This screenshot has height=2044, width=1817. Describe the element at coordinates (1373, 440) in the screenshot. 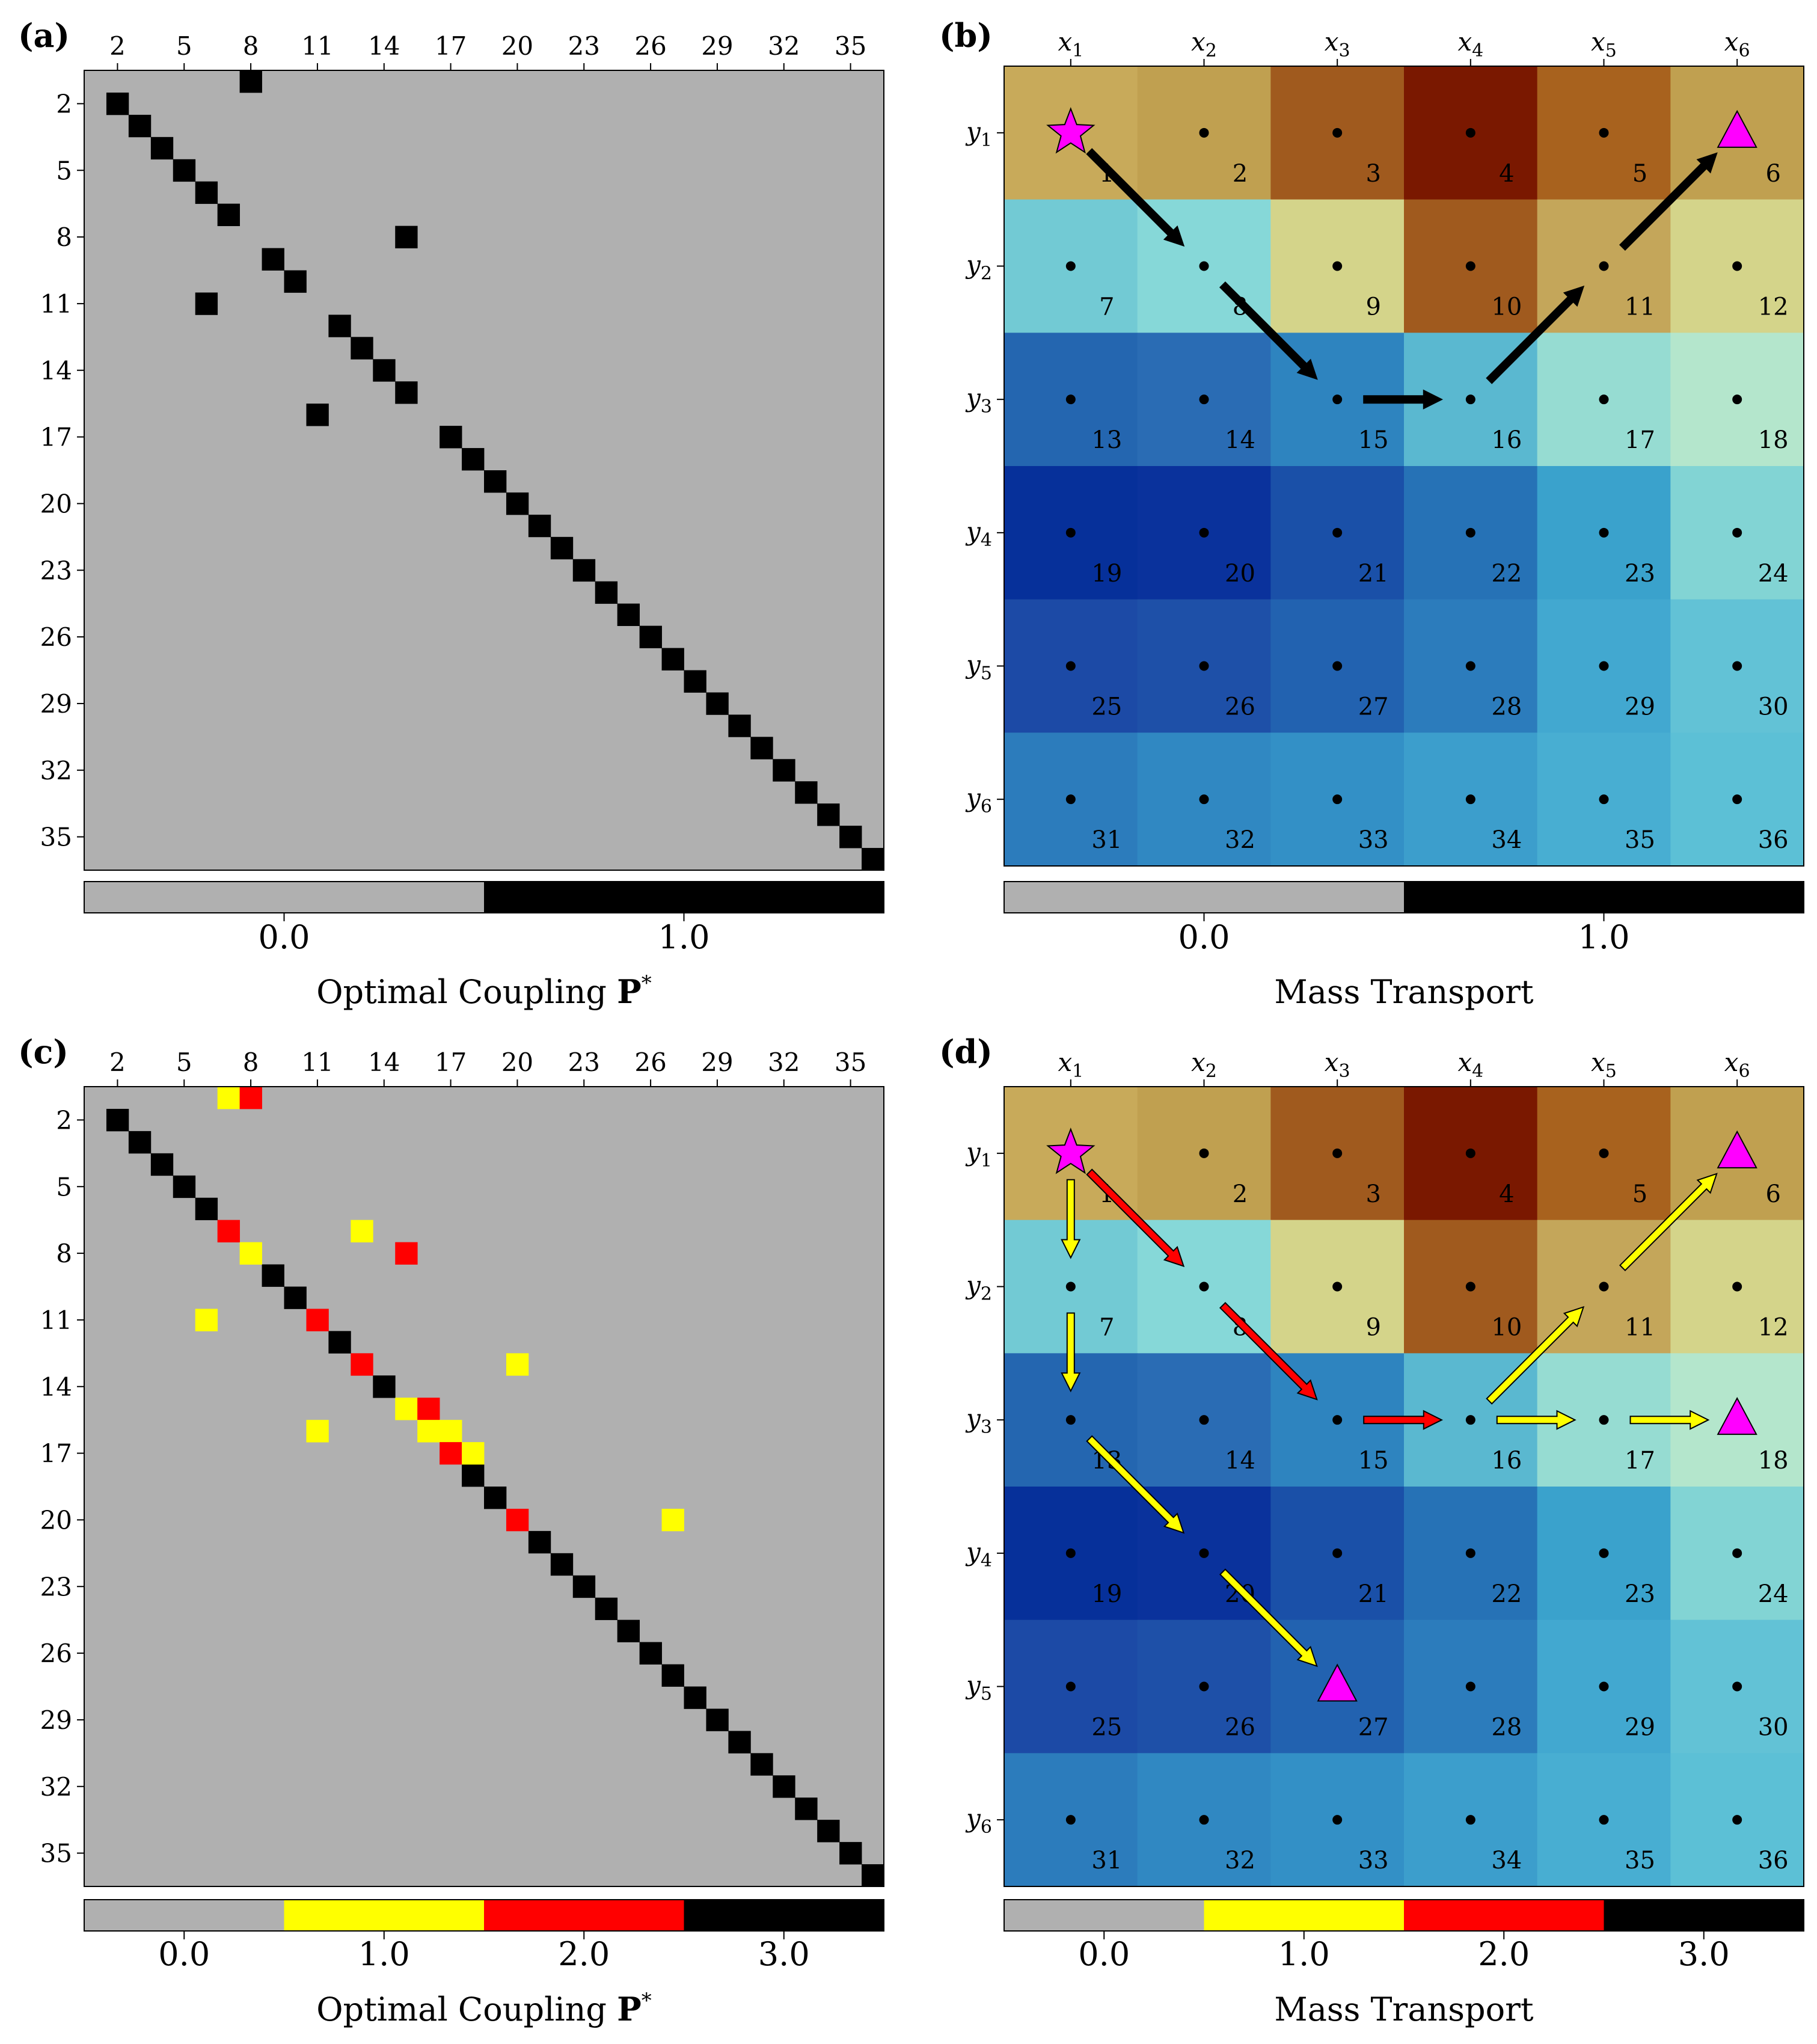

I see `cell-number: 15` at that location.